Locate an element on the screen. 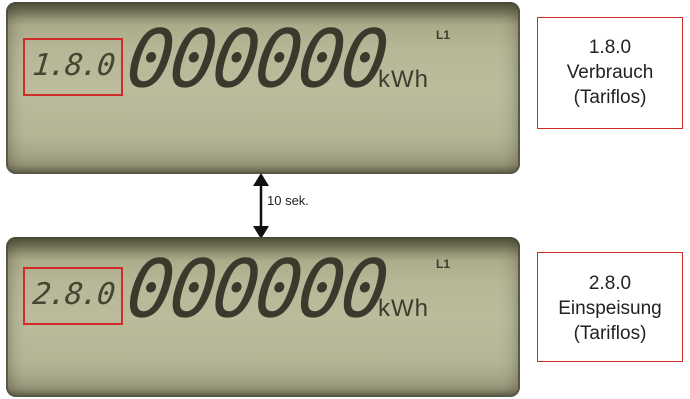  double-arrow-icon is located at coordinates (261, 206).